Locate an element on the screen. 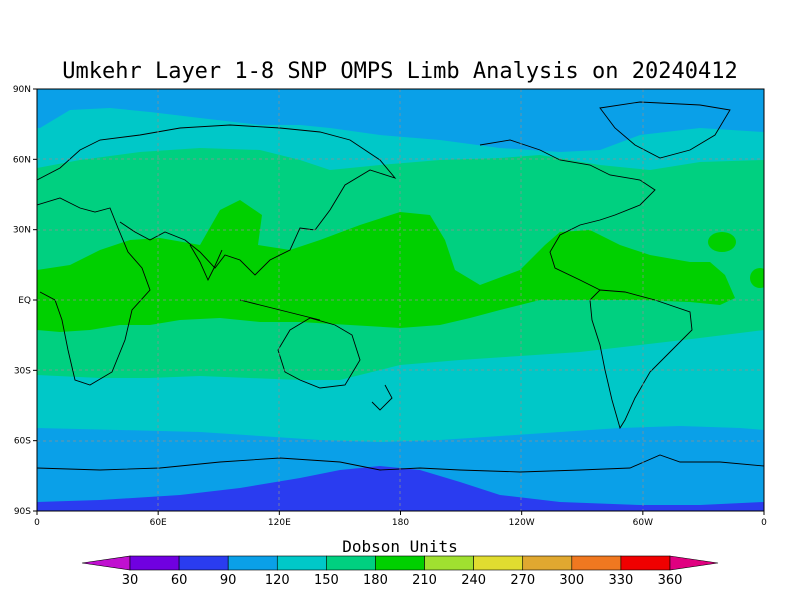 The width and height of the screenshot is (800, 600). ozone-patch-180-210-edge is located at coordinates (757, 278).